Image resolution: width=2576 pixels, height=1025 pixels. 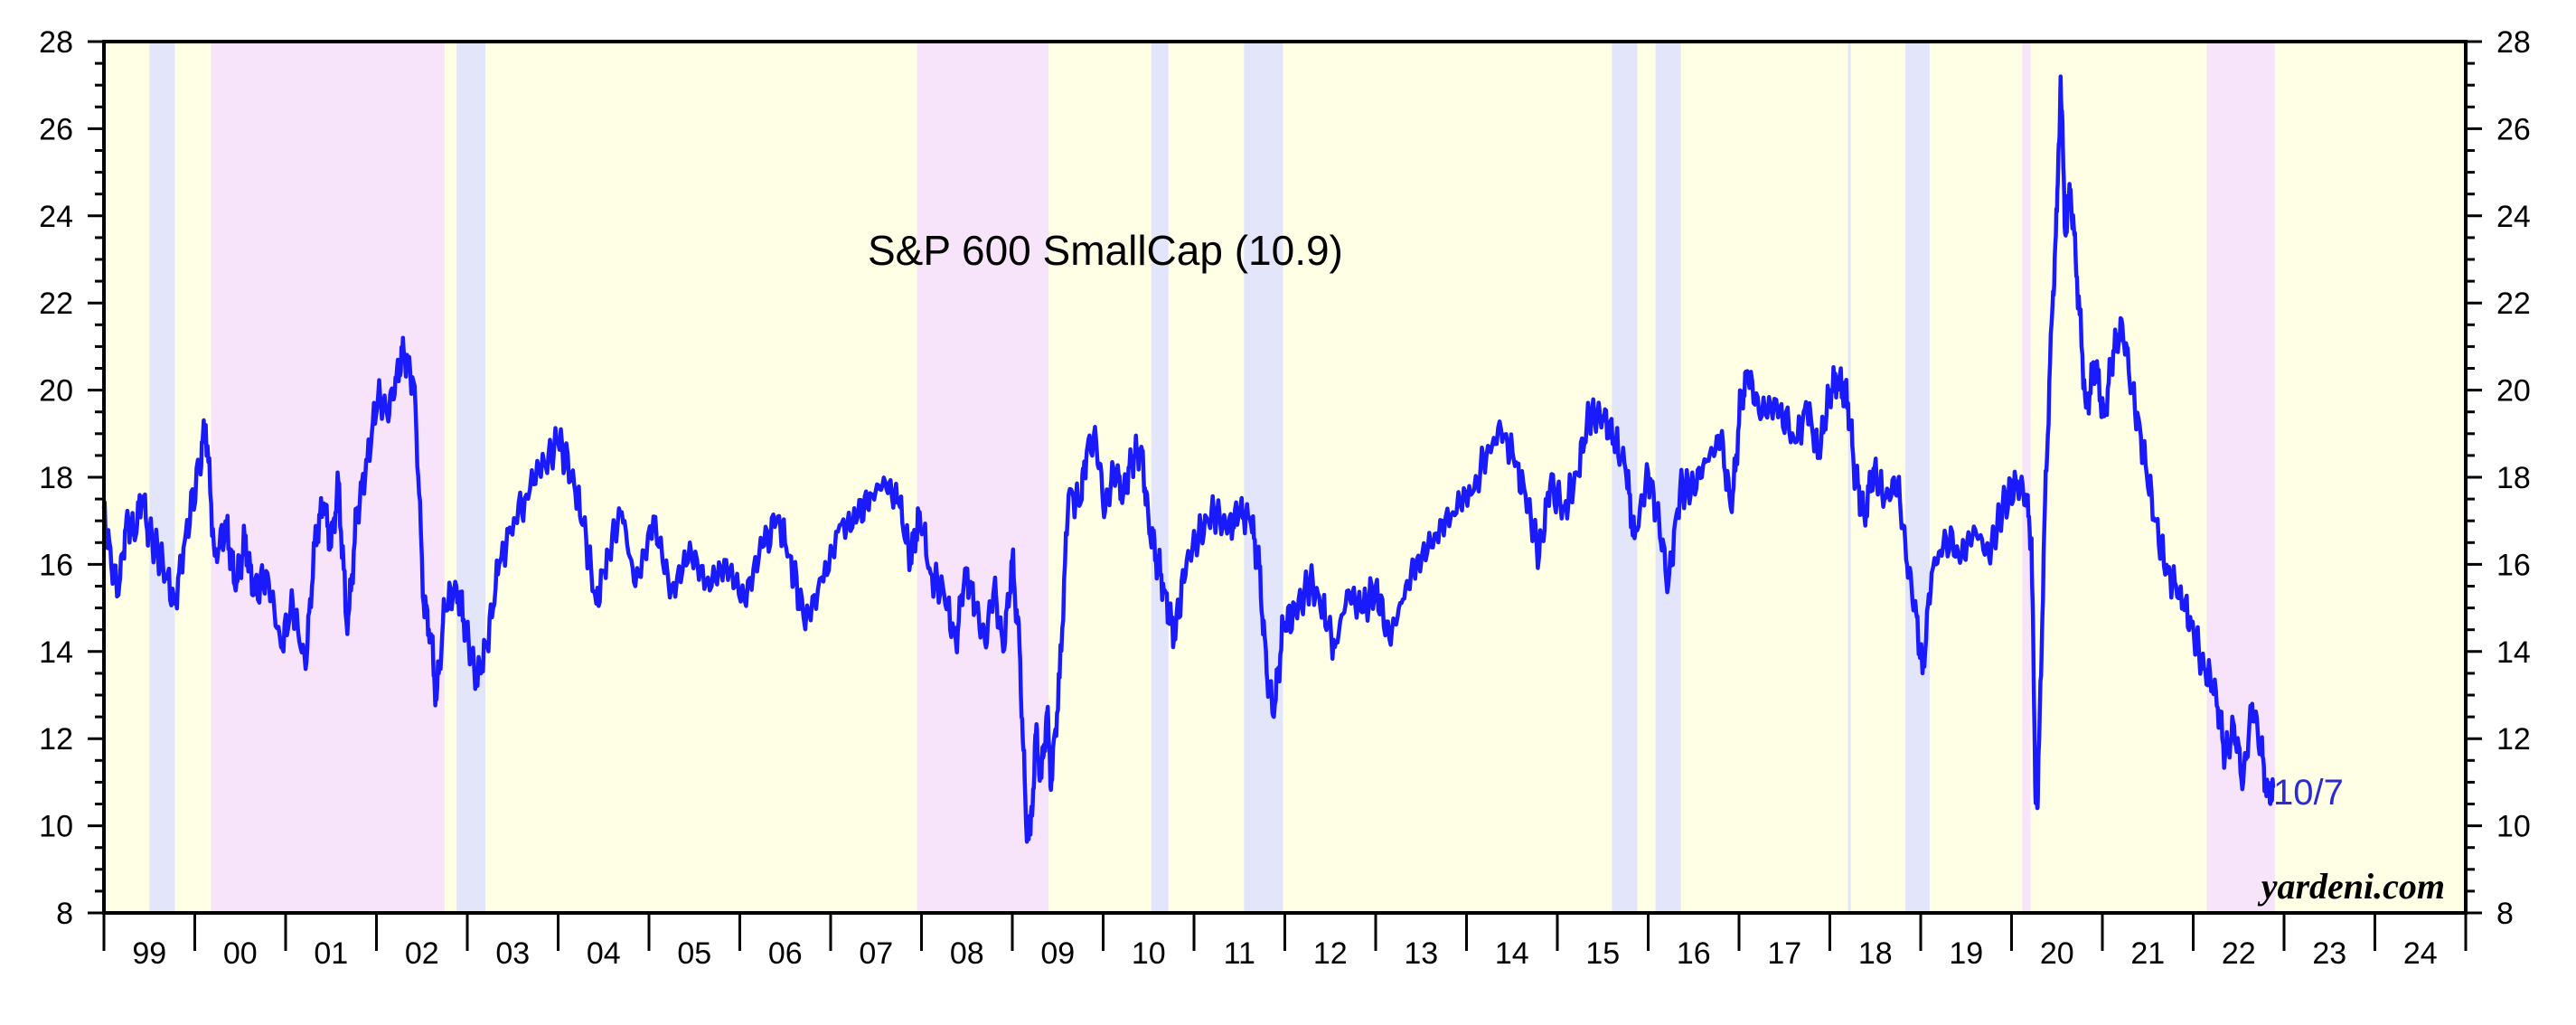 What do you see at coordinates (56, 392) in the screenshot?
I see `y-tick-label-left: 20` at bounding box center [56, 392].